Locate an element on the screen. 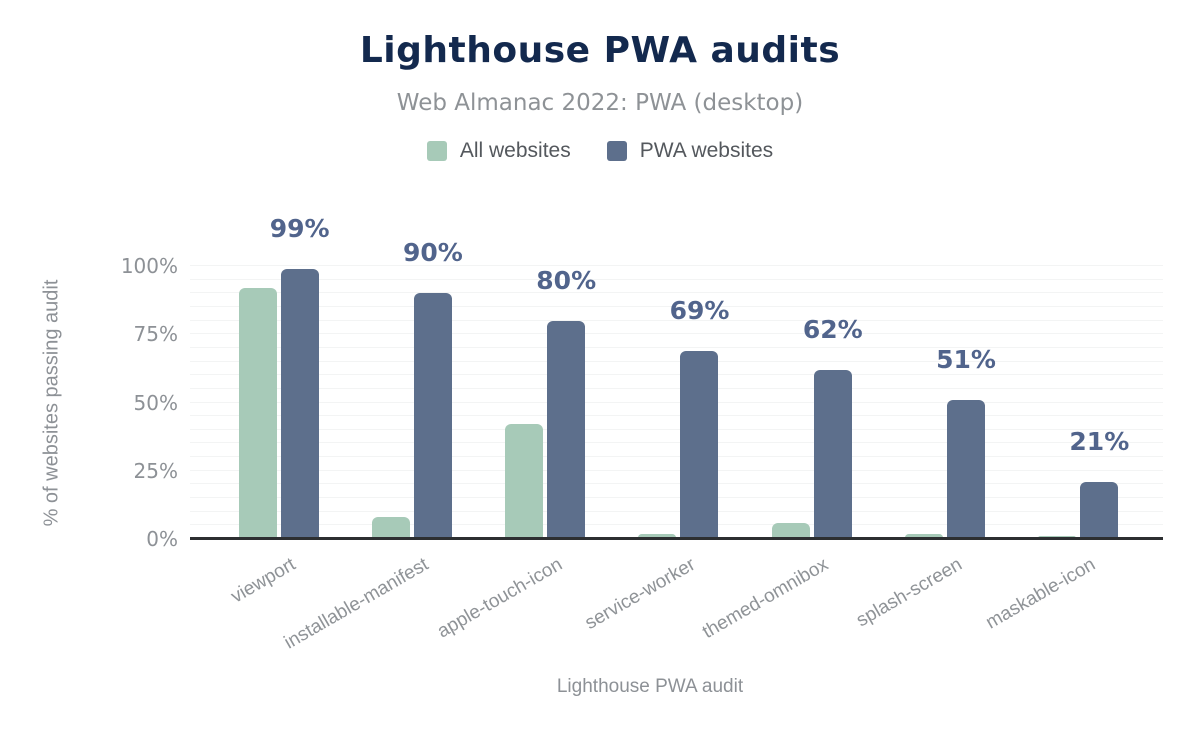  x-tick-viewport: viewport is located at coordinates (263, 581).